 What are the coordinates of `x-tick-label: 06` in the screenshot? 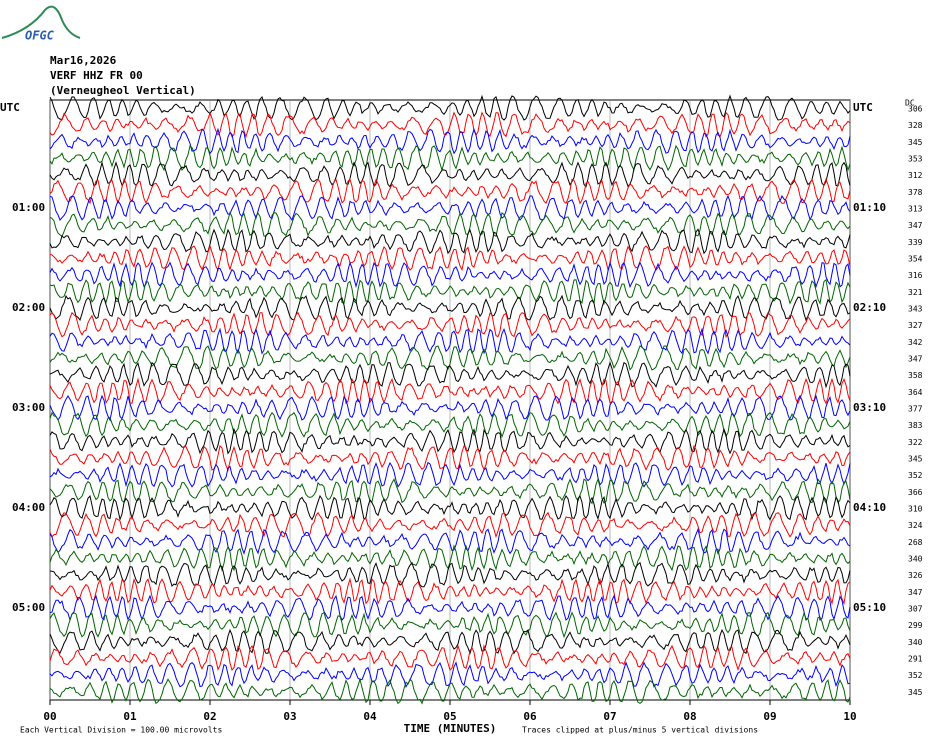 It's located at (530, 716).